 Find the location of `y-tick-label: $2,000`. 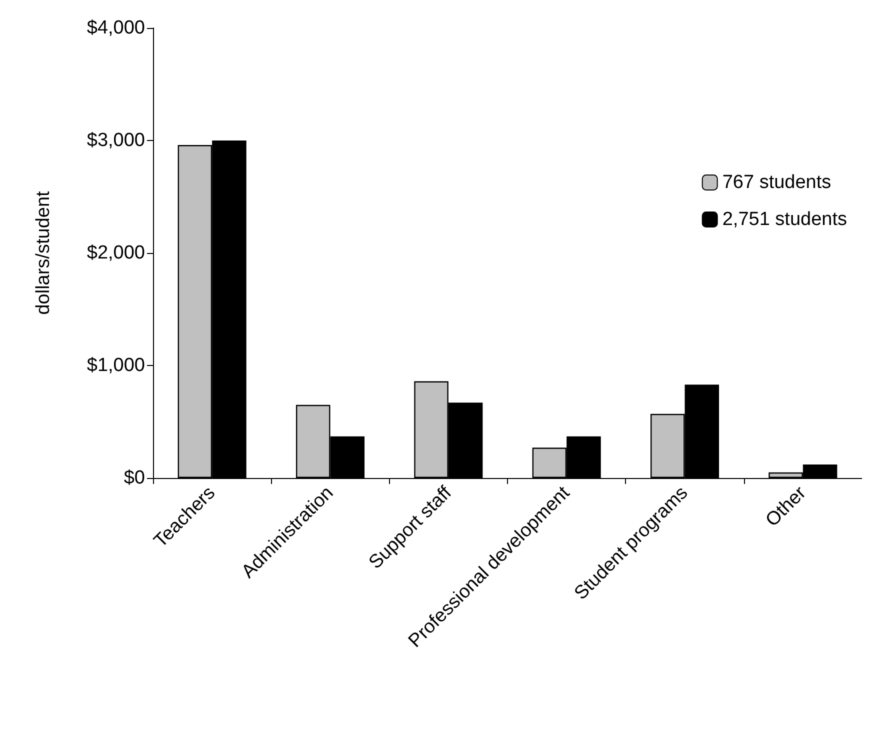

y-tick-label: $2,000 is located at coordinates (115, 253).